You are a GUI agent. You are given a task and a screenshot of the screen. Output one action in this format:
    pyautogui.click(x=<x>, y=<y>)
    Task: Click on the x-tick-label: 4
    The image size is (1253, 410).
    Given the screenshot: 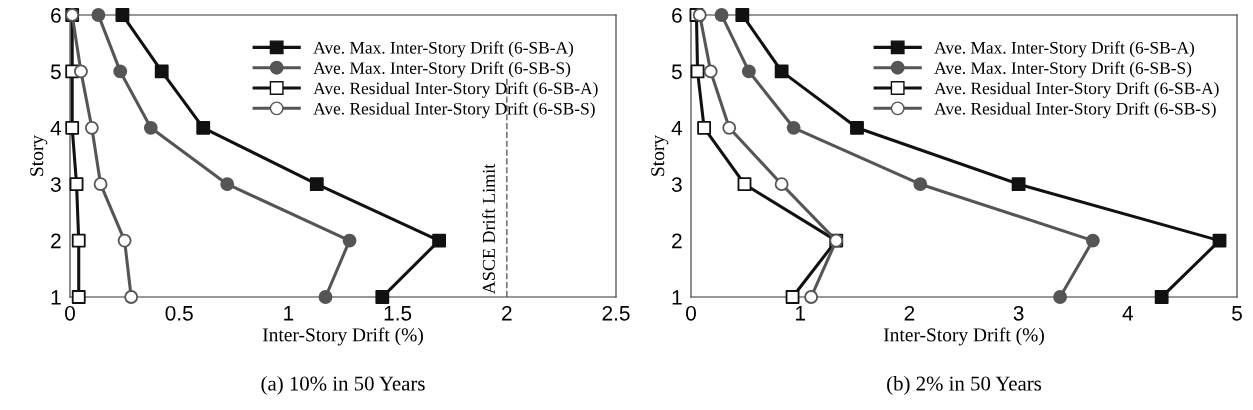 What is the action you would take?
    pyautogui.click(x=1127, y=313)
    